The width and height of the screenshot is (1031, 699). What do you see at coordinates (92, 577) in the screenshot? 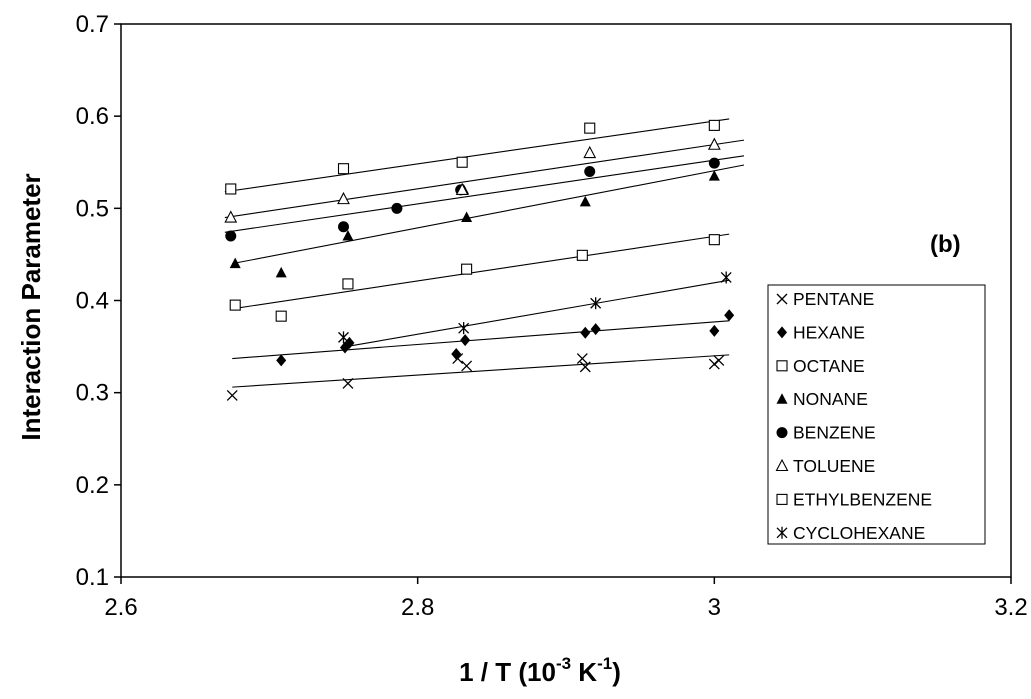
I see `y-tick-label: 0.1` at bounding box center [92, 577].